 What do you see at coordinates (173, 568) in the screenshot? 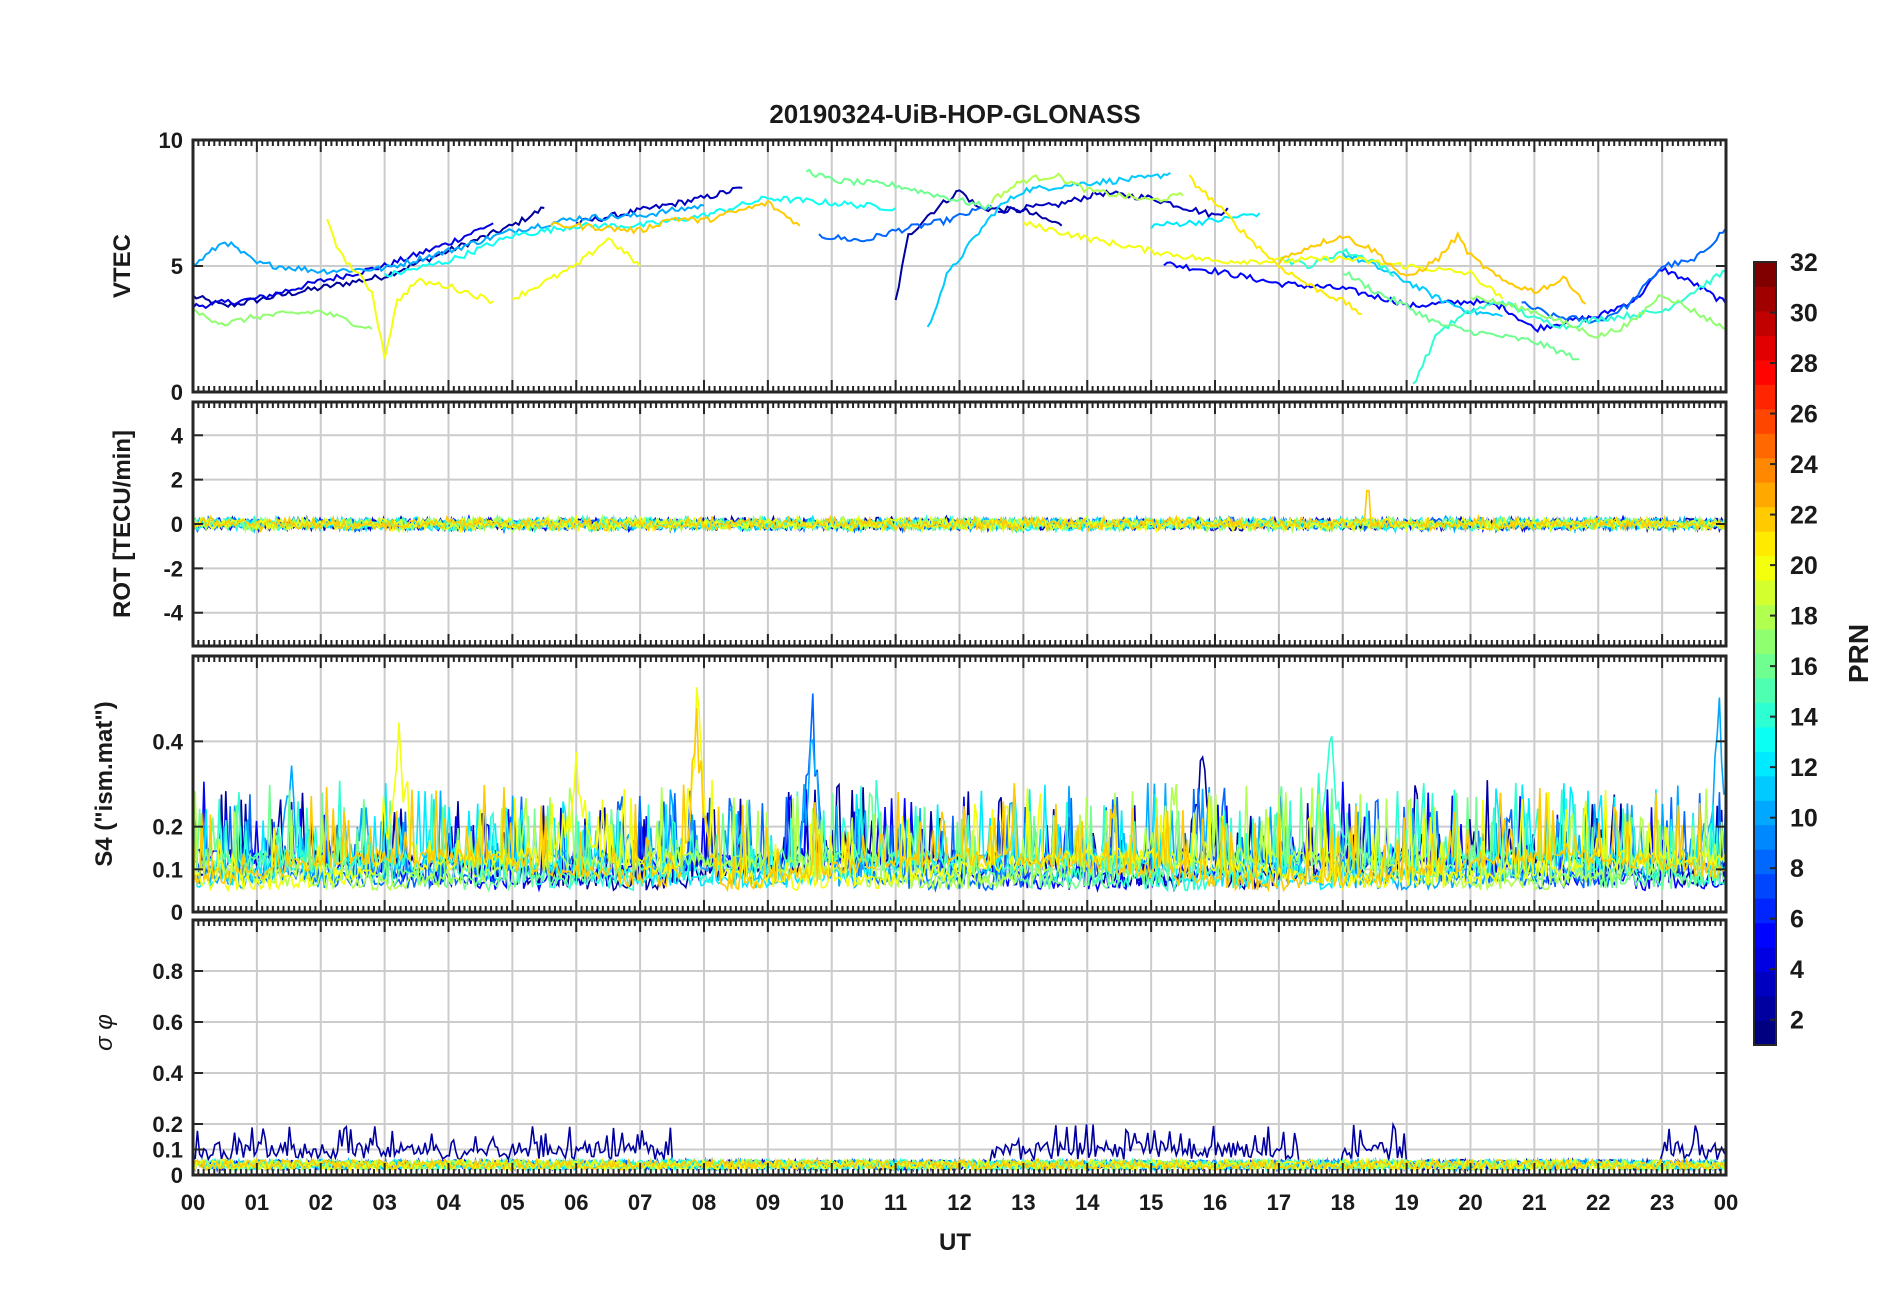
I see `y-tick-label: -2` at bounding box center [173, 568].